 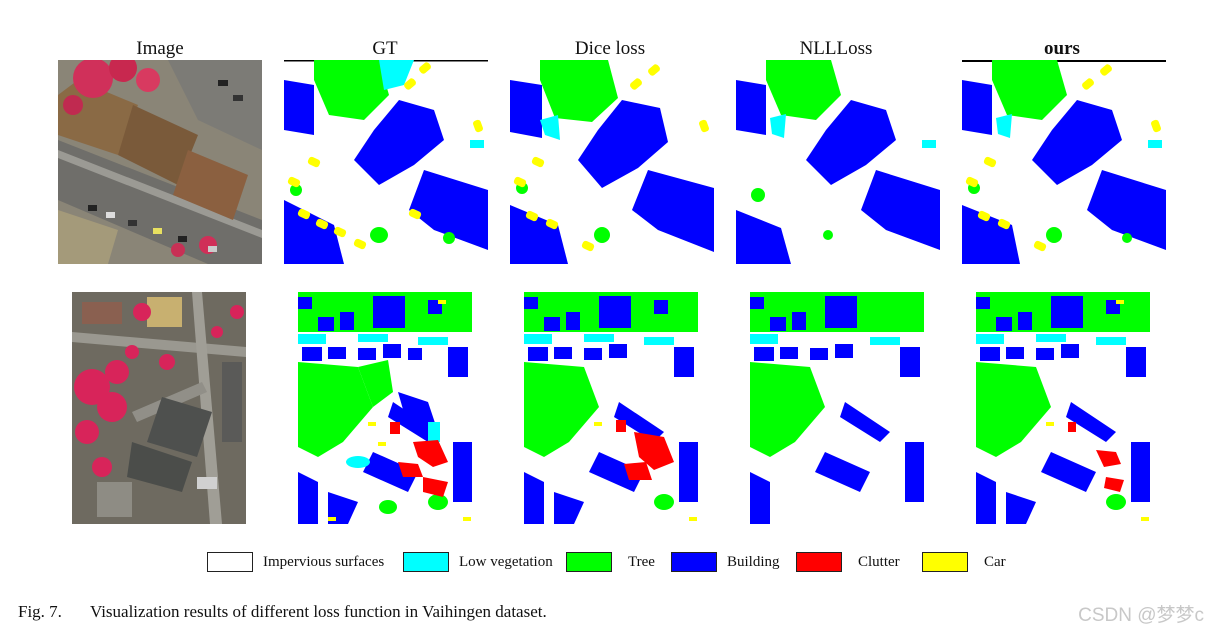 What do you see at coordinates (1064, 162) in the screenshot?
I see `ours-map-row1` at bounding box center [1064, 162].